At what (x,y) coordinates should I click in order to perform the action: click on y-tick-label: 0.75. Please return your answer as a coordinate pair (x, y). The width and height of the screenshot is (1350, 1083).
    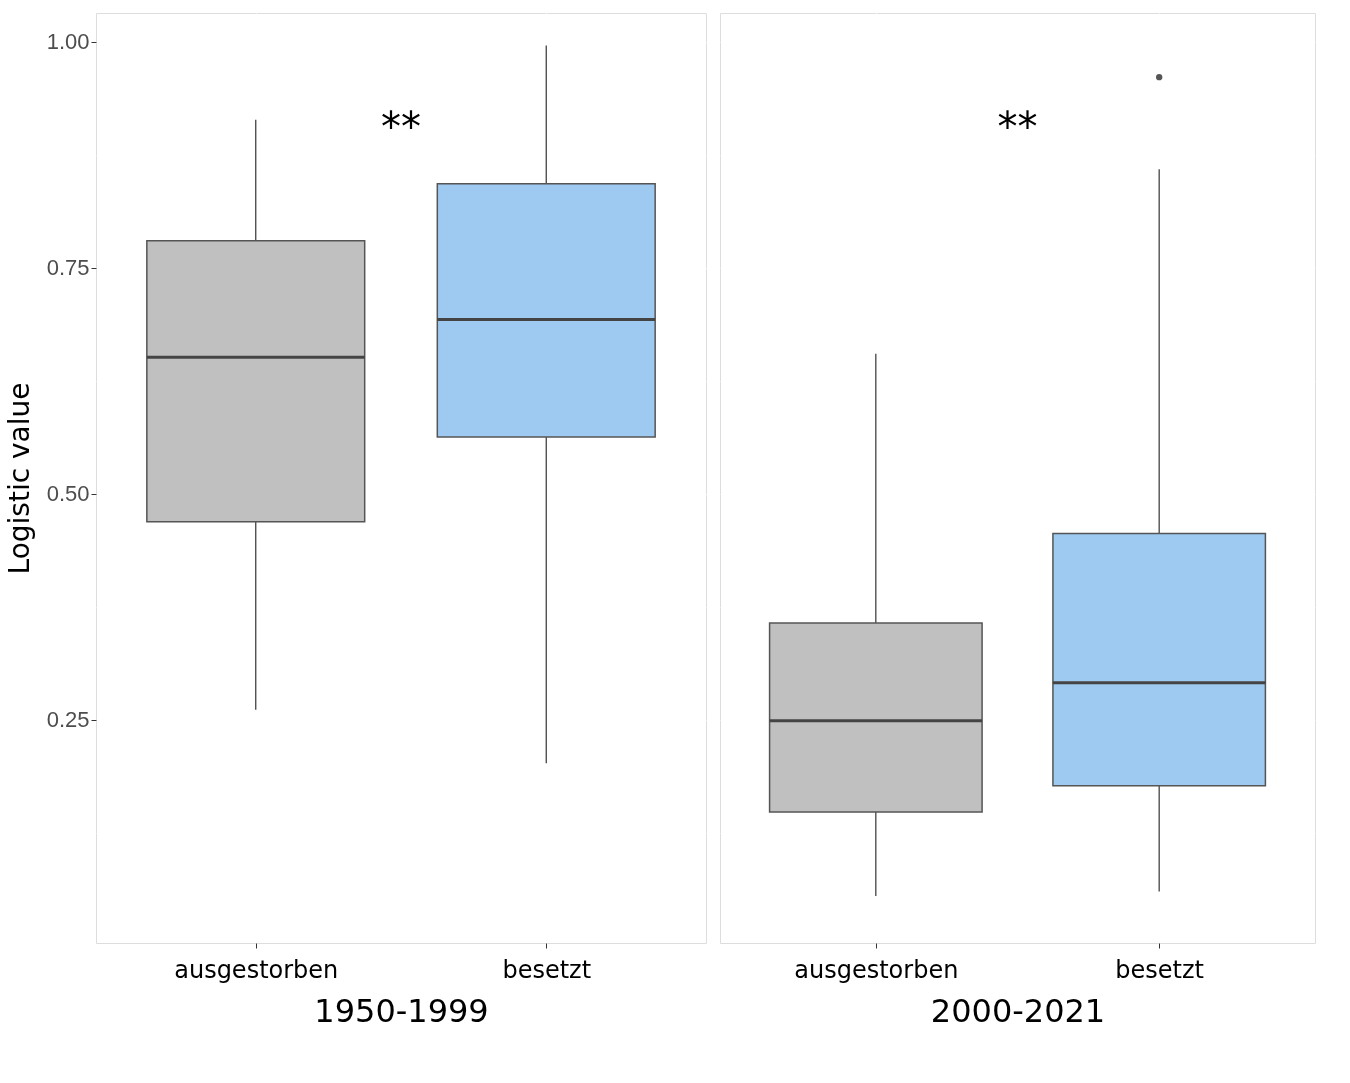
    Looking at the image, I should click on (68, 268).